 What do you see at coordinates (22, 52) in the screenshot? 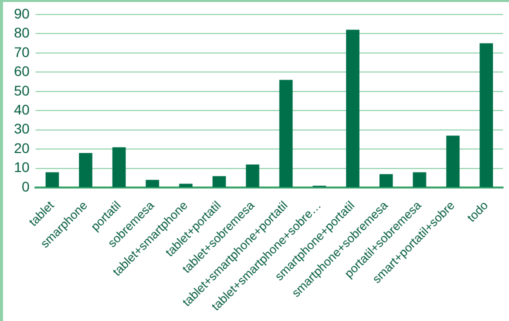
I see `y-tick-label: 70` at bounding box center [22, 52].